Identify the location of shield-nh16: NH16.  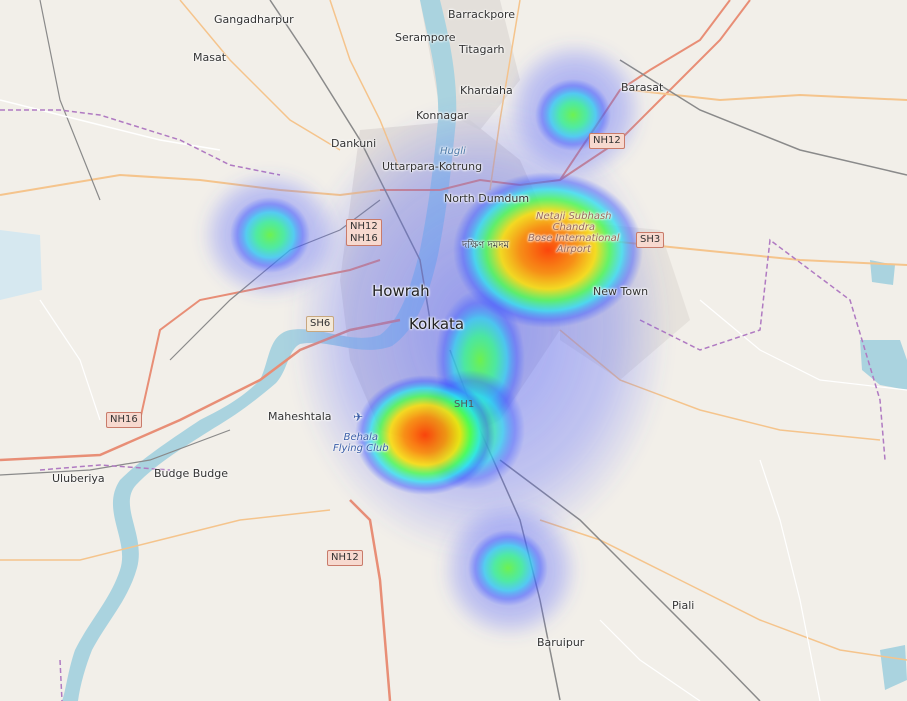
(124, 420).